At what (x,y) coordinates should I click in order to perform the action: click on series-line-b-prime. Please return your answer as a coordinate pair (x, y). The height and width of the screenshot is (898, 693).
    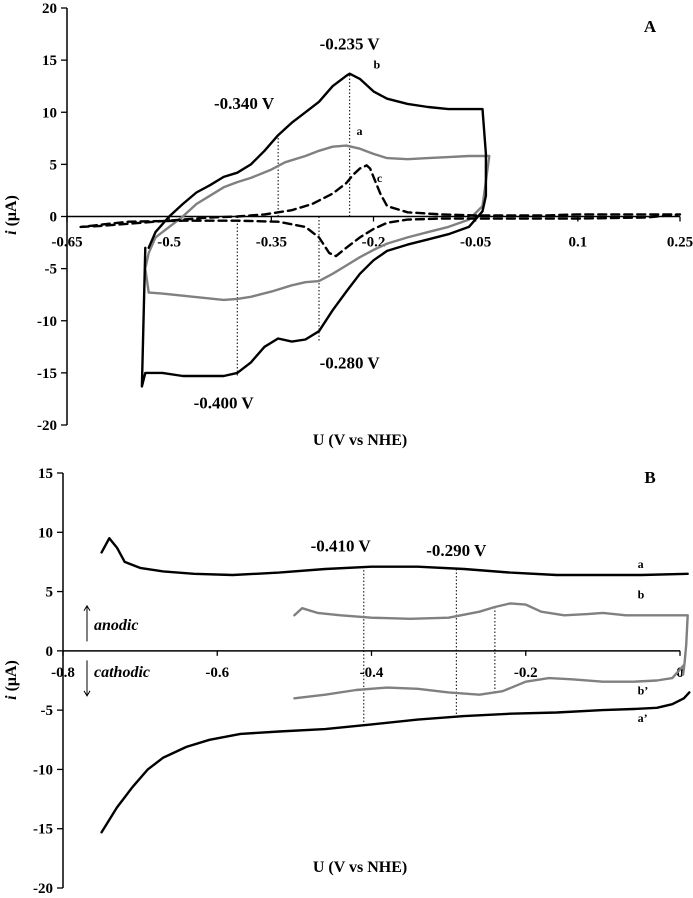
    Looking at the image, I should click on (489, 681).